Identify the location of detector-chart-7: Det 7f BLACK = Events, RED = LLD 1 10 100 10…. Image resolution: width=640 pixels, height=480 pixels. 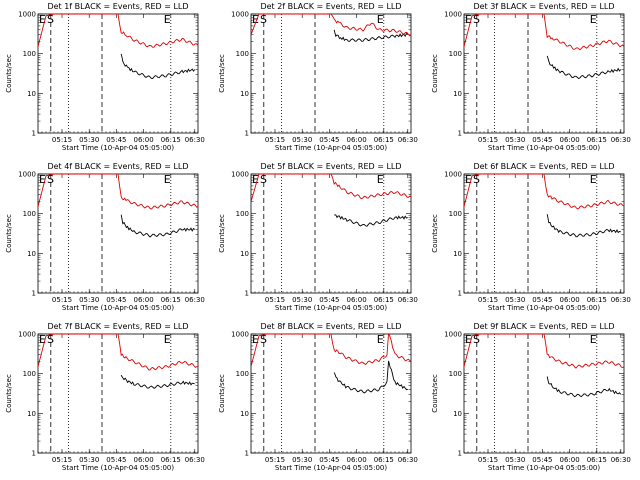
(105, 397).